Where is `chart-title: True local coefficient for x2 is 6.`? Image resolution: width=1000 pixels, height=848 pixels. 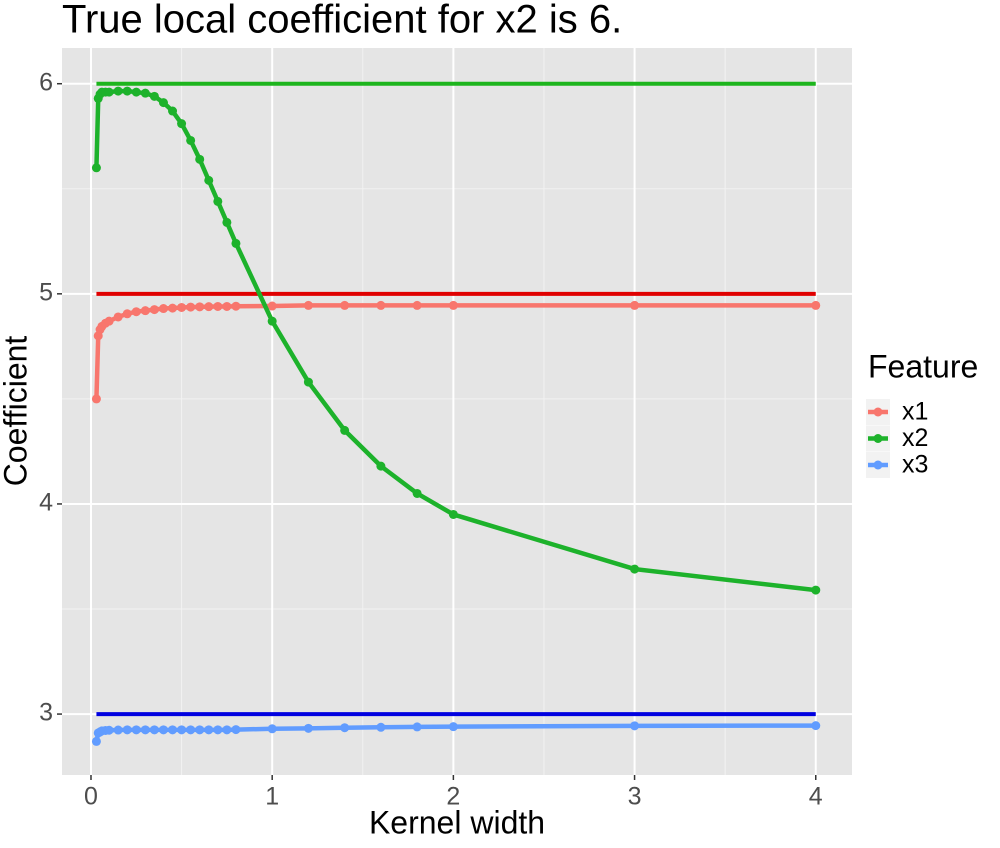 chart-title: True local coefficient for x2 is 6. is located at coordinates (342, 21).